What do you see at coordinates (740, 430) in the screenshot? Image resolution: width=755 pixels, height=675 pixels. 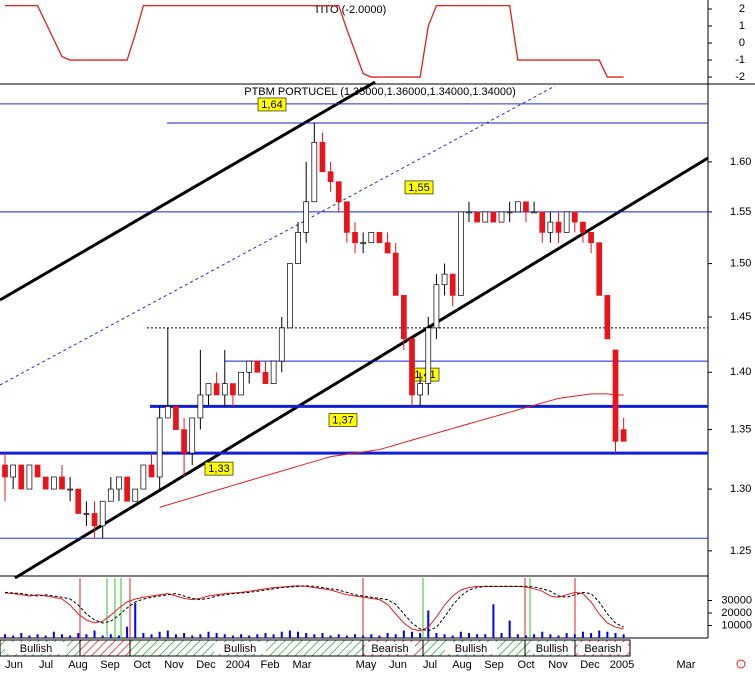 I see `y-tick-label: 1.35` at bounding box center [740, 430].